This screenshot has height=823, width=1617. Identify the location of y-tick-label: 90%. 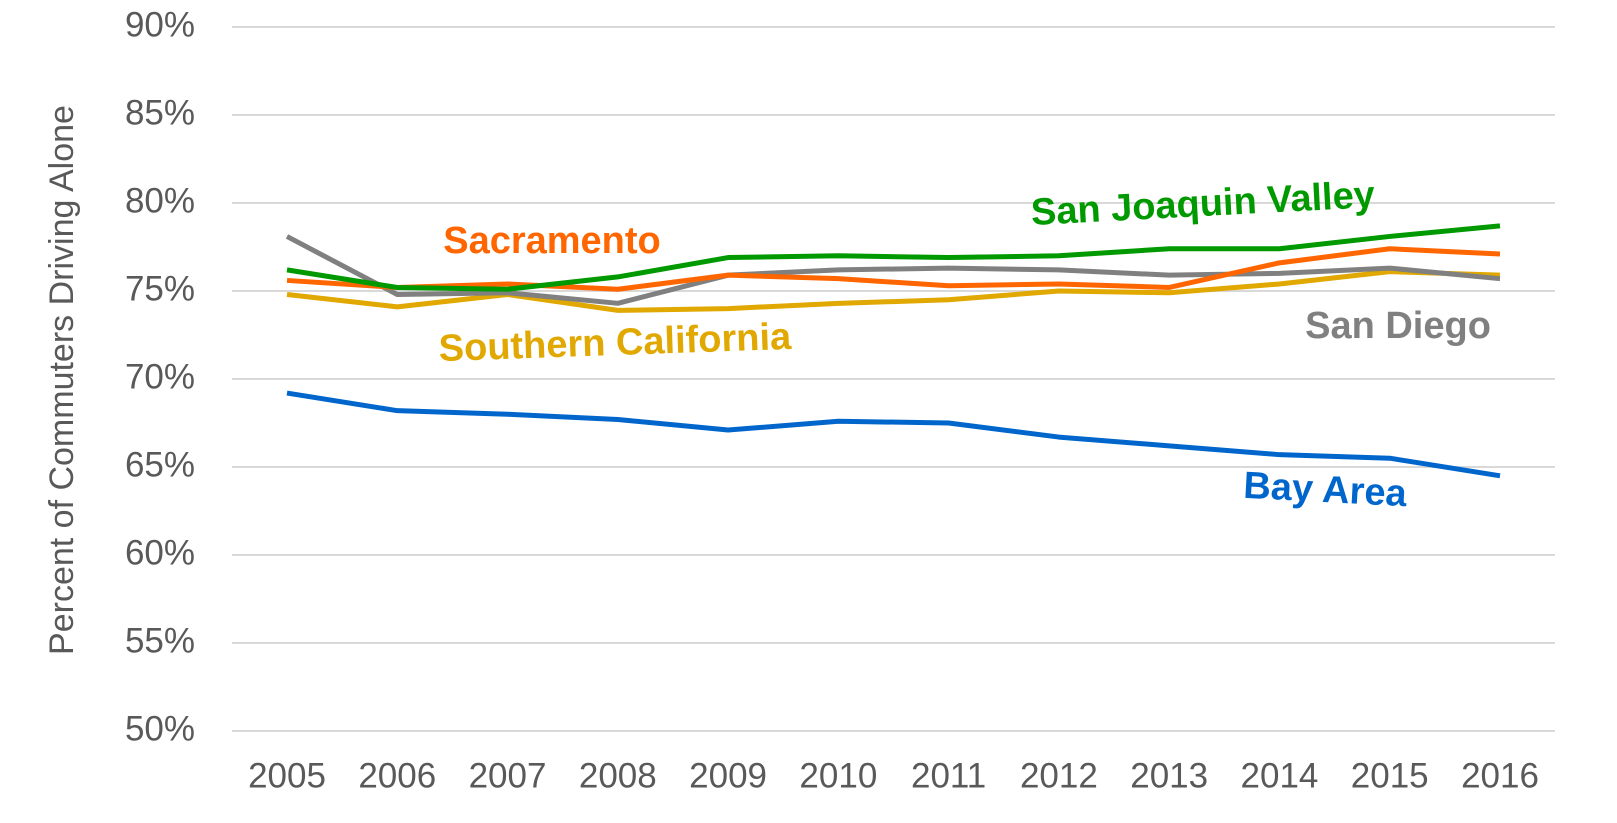
(160, 24).